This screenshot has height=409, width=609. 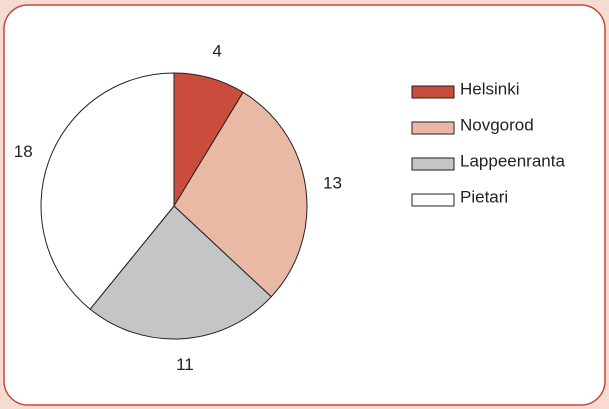 What do you see at coordinates (185, 364) in the screenshot?
I see `data-label: 11` at bounding box center [185, 364].